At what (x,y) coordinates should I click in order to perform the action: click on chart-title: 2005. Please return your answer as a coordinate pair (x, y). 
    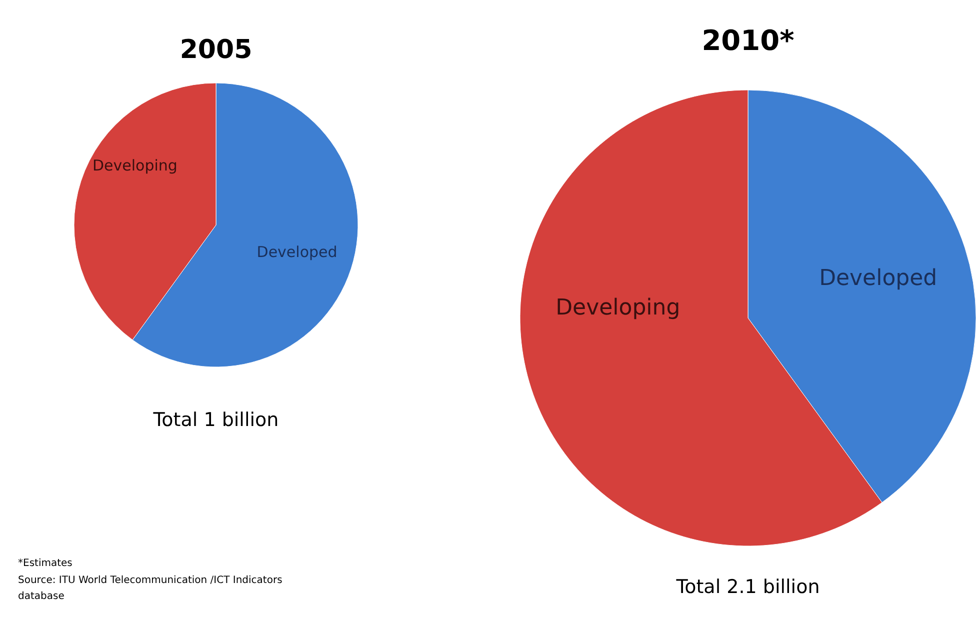
    Looking at the image, I should click on (216, 50).